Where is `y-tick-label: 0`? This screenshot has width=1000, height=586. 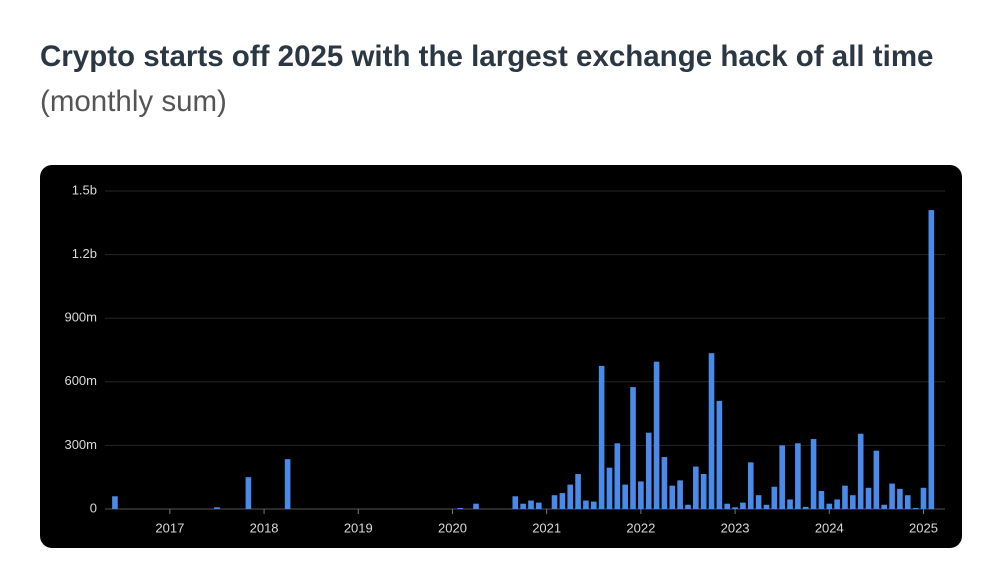 y-tick-label: 0 is located at coordinates (93, 507).